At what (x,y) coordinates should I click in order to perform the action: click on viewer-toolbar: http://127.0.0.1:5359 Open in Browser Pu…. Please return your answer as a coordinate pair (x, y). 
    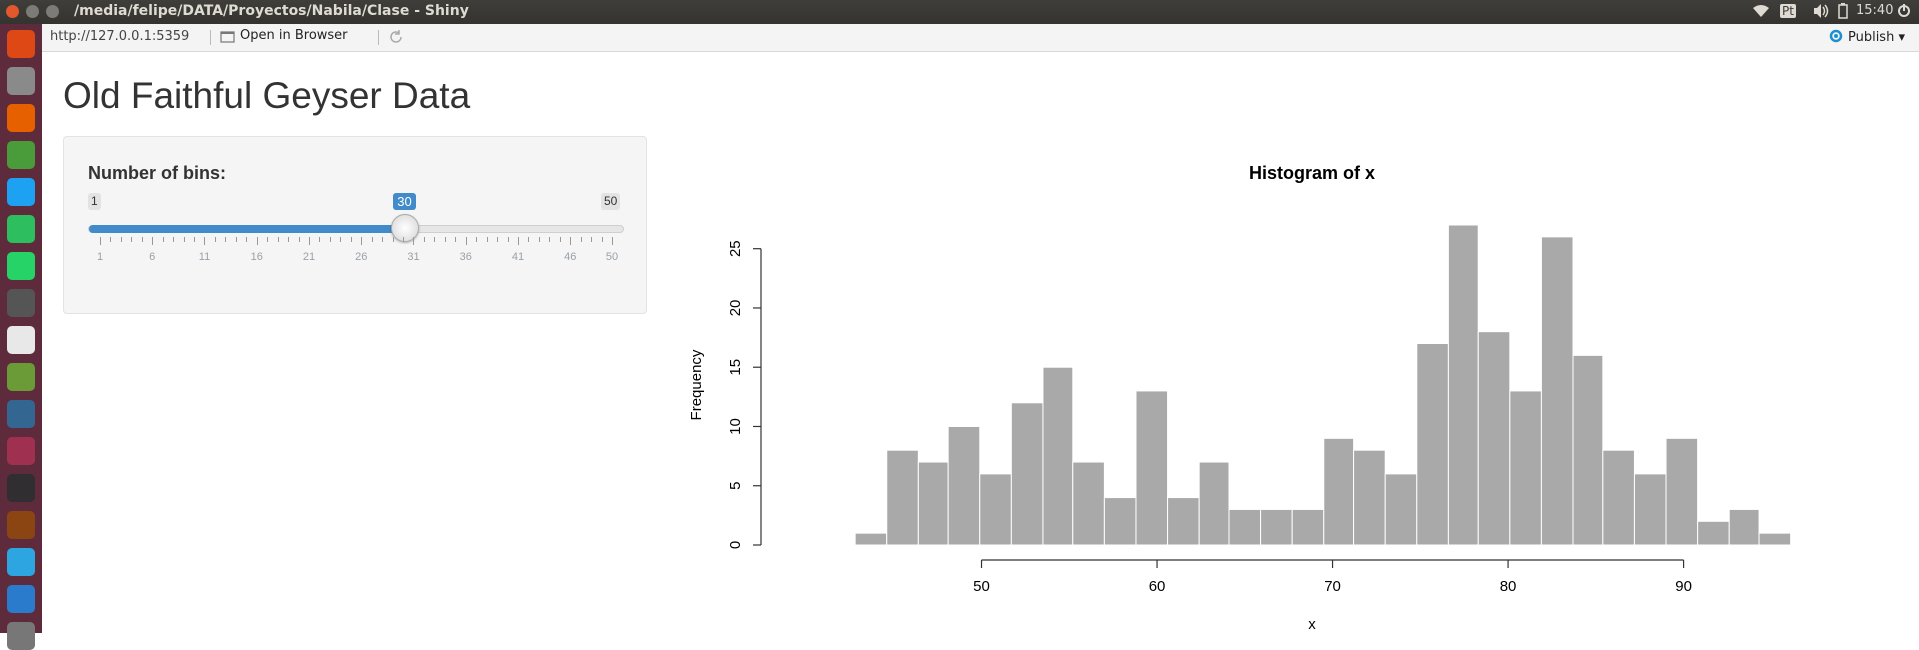
    Looking at the image, I should click on (980, 38).